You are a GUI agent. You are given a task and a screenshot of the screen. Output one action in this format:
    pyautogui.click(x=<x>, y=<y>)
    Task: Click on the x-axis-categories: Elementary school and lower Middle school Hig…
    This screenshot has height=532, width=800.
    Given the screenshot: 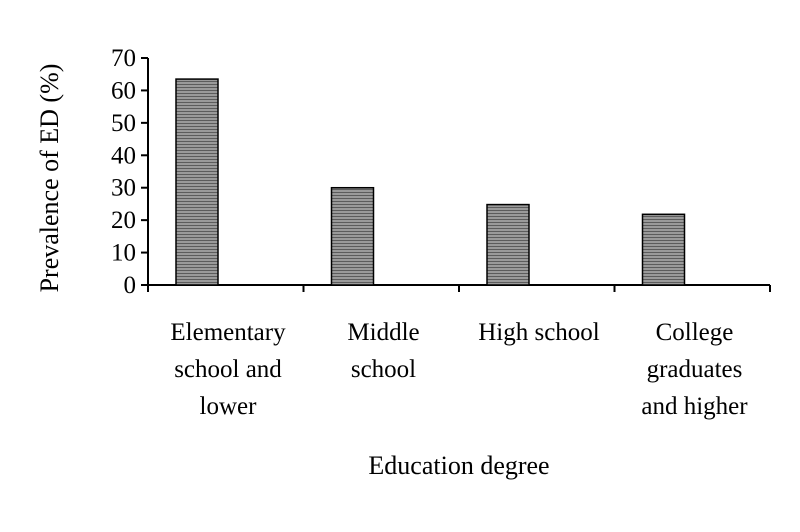 What is the action you would take?
    pyautogui.click(x=459, y=369)
    